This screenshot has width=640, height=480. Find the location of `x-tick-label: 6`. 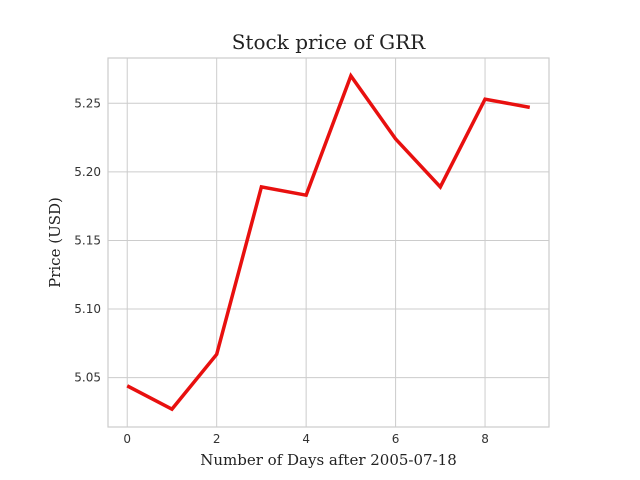

x-tick-label: 6 is located at coordinates (396, 439).